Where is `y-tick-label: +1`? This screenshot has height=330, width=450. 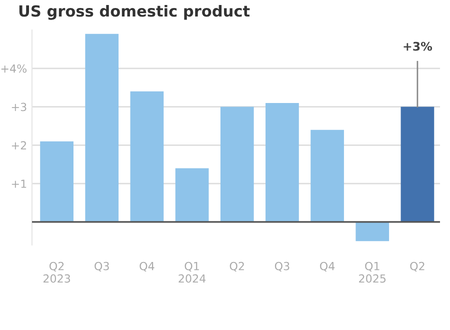
y-tick-label: +1 is located at coordinates (19, 184).